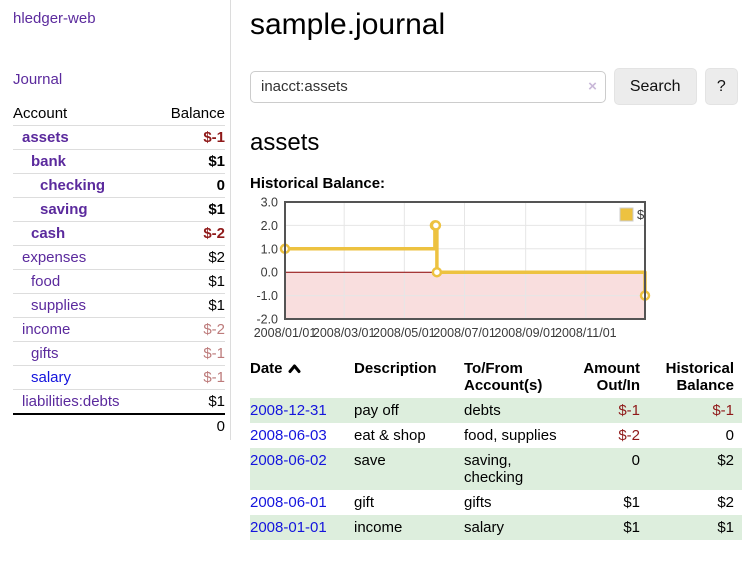 The width and height of the screenshot is (742, 582). I want to click on transaction-accounts: saving, checking, so click(494, 469).